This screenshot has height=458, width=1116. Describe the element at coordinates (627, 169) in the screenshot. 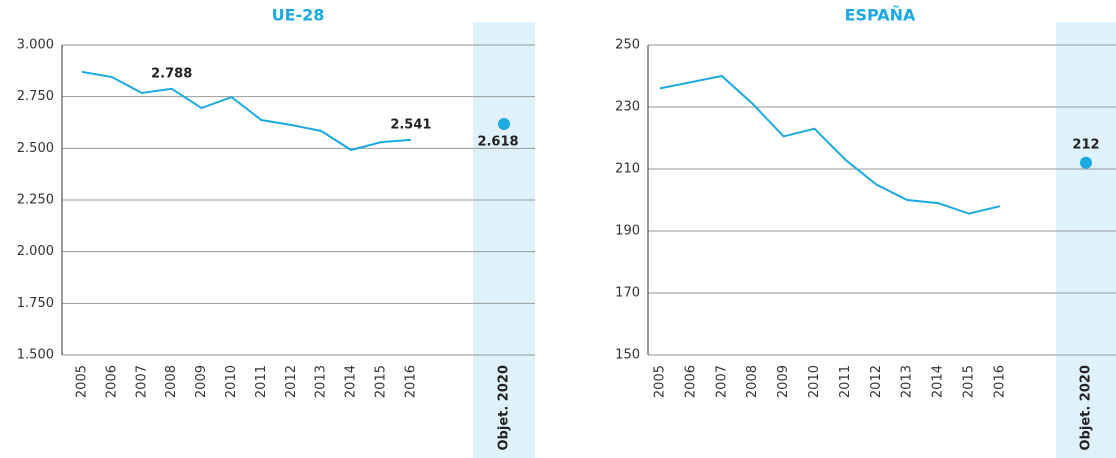

I see `y-tick-label: 210` at that location.